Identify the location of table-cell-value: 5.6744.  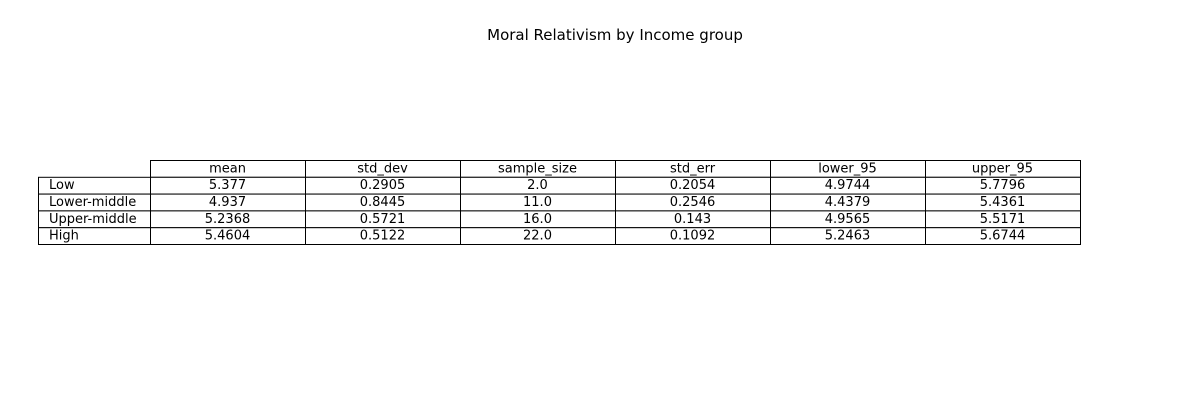
(1003, 236).